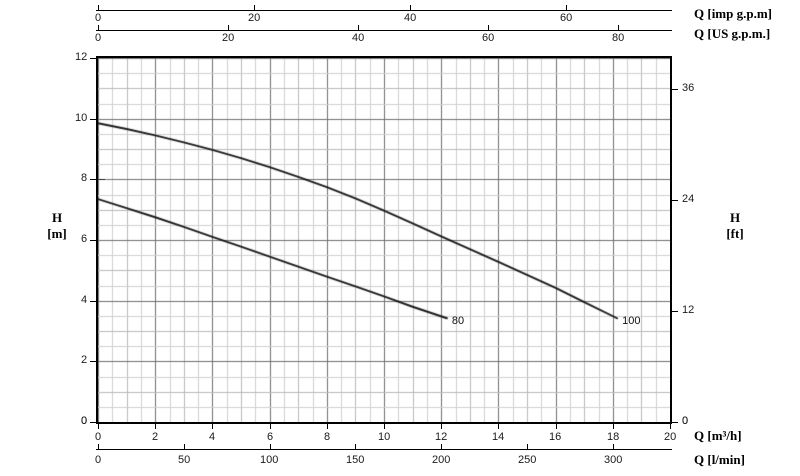 This screenshot has width=800, height=476. I want to click on us-gpm-tick-label: 80, so click(618, 38).